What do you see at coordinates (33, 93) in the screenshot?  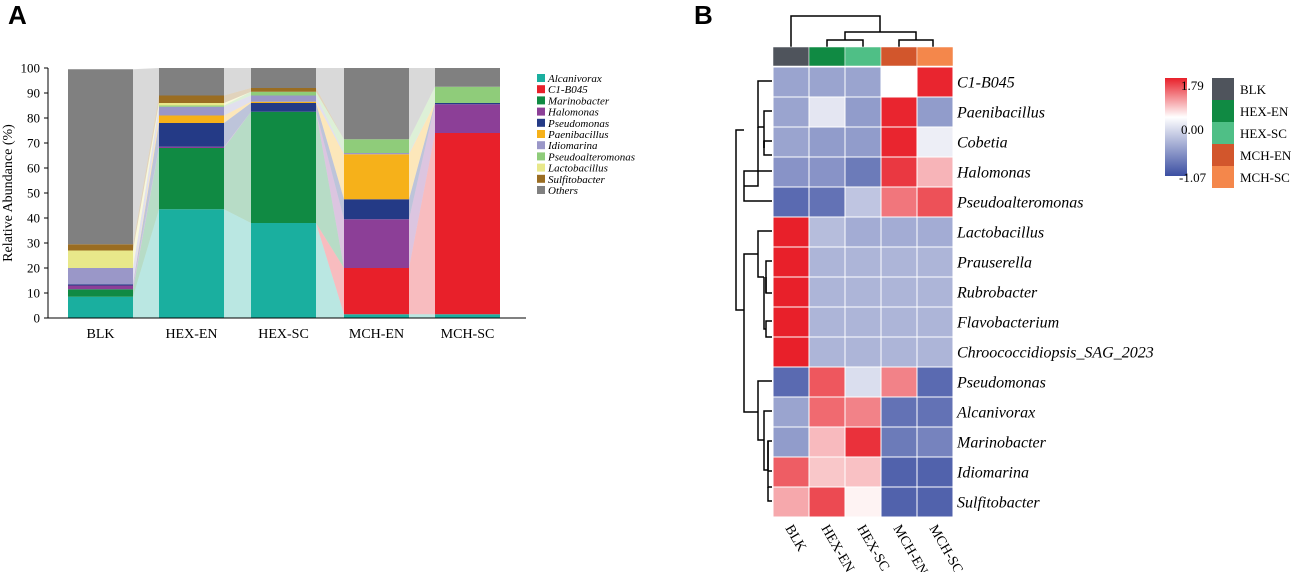 I see `y-tick-label: 90` at bounding box center [33, 93].